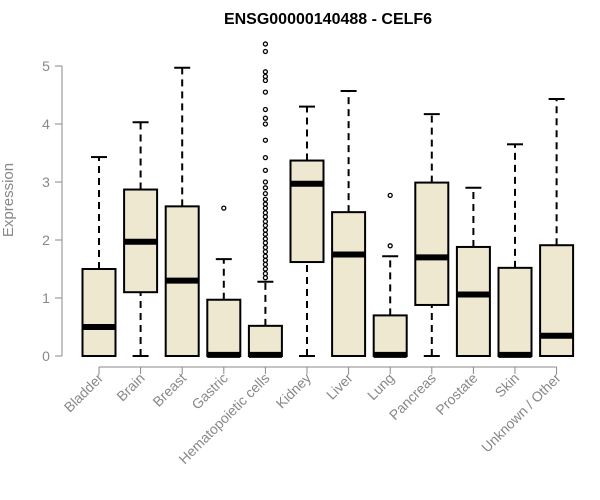 This screenshot has width=600, height=500. Describe the element at coordinates (224, 281) in the screenshot. I see `box-gastric` at that location.